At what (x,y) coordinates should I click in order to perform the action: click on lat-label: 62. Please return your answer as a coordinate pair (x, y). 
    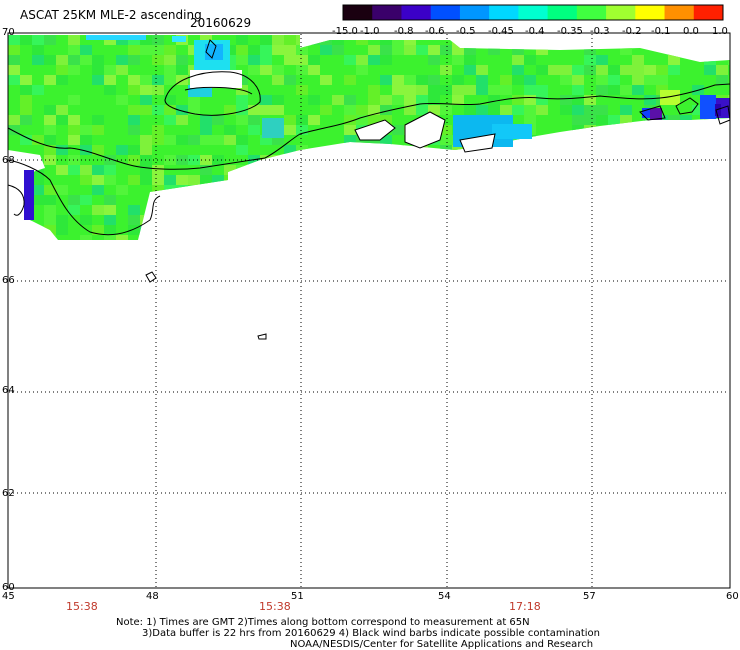
    Looking at the image, I should click on (8, 493).